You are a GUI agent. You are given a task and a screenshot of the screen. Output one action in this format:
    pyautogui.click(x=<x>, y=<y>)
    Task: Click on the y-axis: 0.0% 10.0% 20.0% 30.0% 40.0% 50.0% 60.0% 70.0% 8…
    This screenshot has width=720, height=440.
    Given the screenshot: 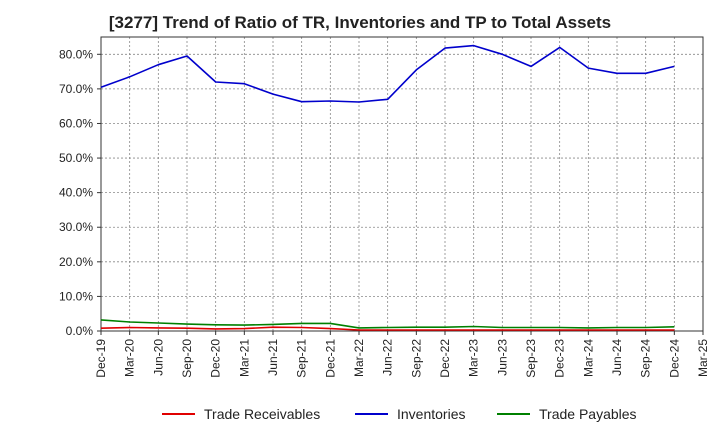 What is the action you would take?
    pyautogui.click(x=80, y=192)
    